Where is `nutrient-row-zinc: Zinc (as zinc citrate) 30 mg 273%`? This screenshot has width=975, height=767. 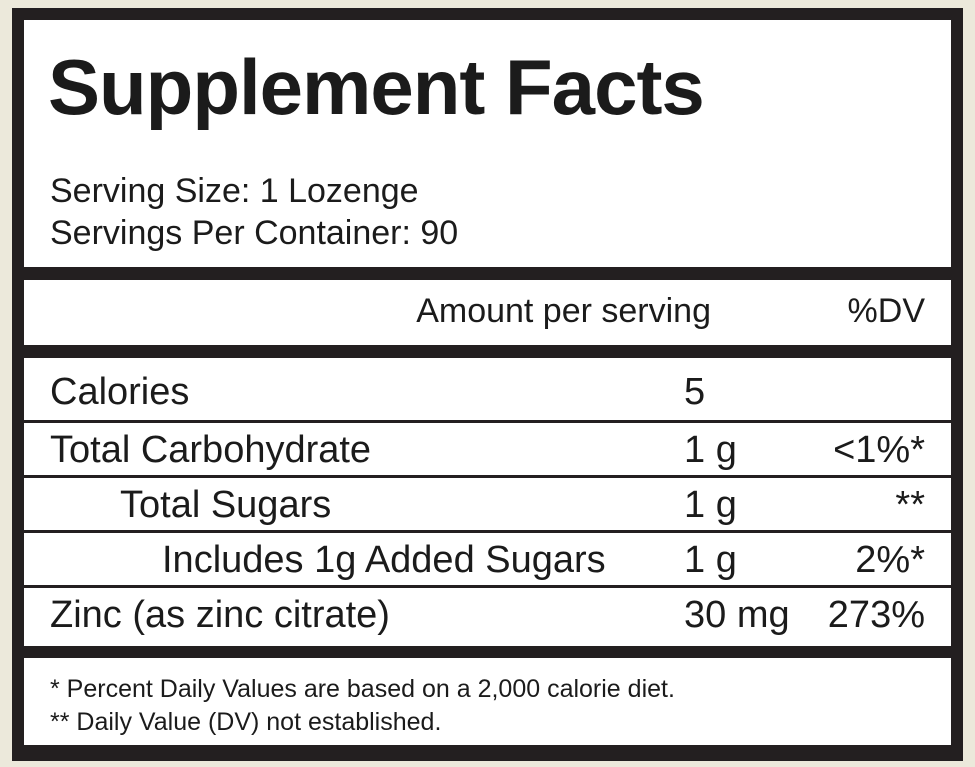 nutrient-row-zinc: Zinc (as zinc citrate) 30 mg 273% is located at coordinates (487, 612).